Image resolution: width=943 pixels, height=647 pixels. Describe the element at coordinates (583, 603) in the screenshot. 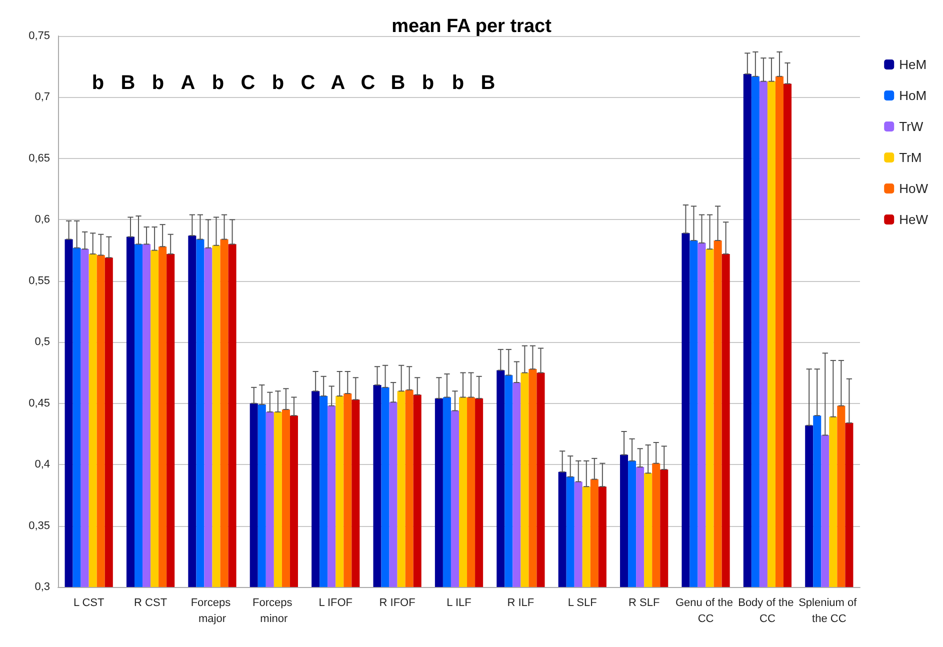

I see `x-tick-label: L SLF` at that location.